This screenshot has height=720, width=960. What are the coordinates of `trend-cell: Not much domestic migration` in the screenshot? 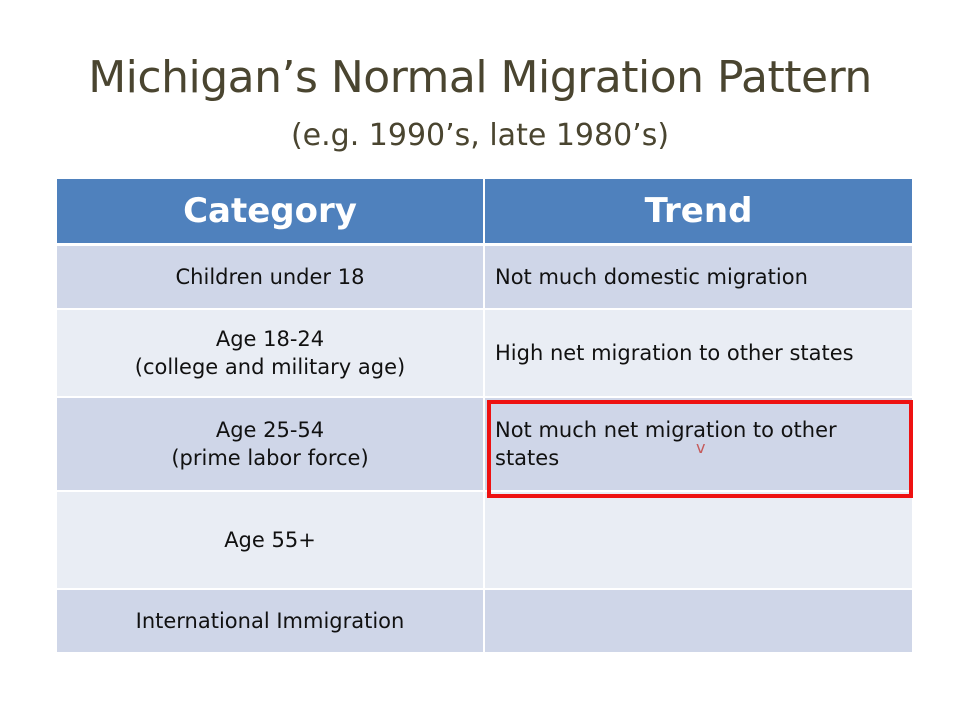 It's located at (698, 277).